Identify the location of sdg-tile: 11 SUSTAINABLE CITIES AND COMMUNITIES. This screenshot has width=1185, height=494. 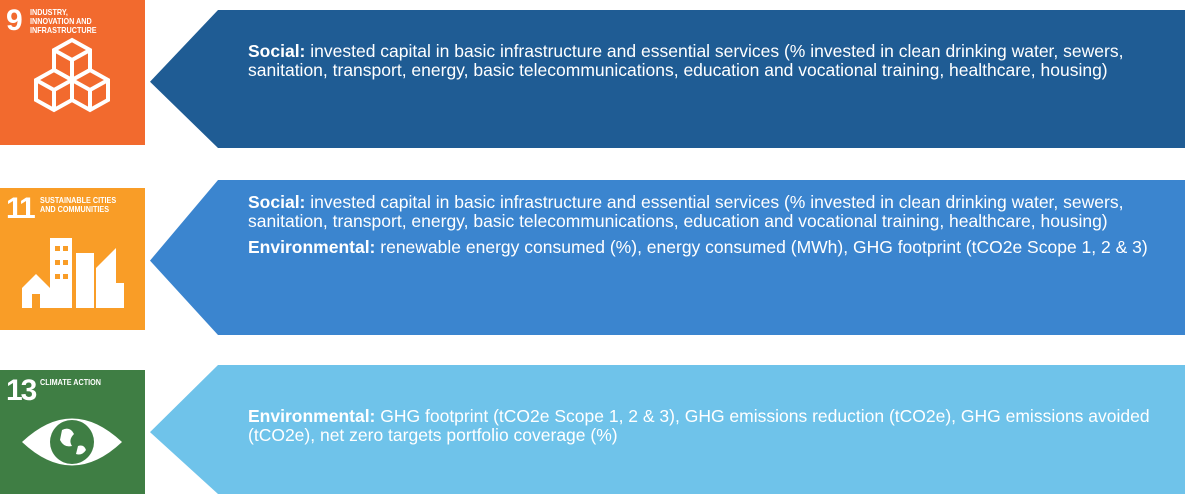
(72, 259).